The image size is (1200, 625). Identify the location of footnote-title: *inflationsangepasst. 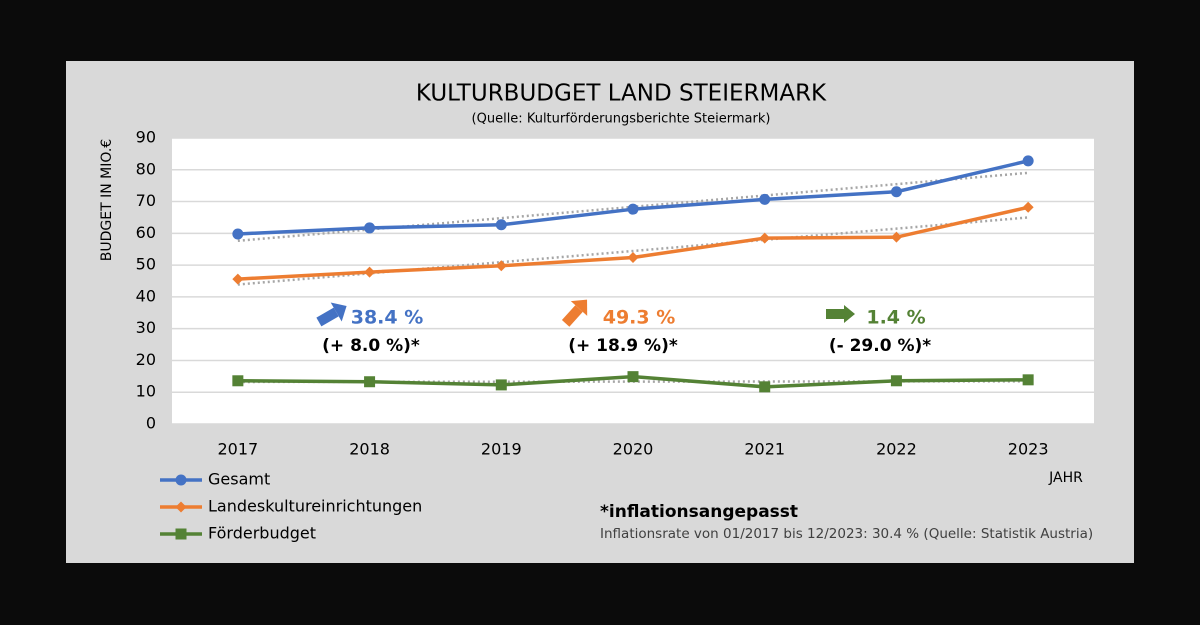
(699, 512).